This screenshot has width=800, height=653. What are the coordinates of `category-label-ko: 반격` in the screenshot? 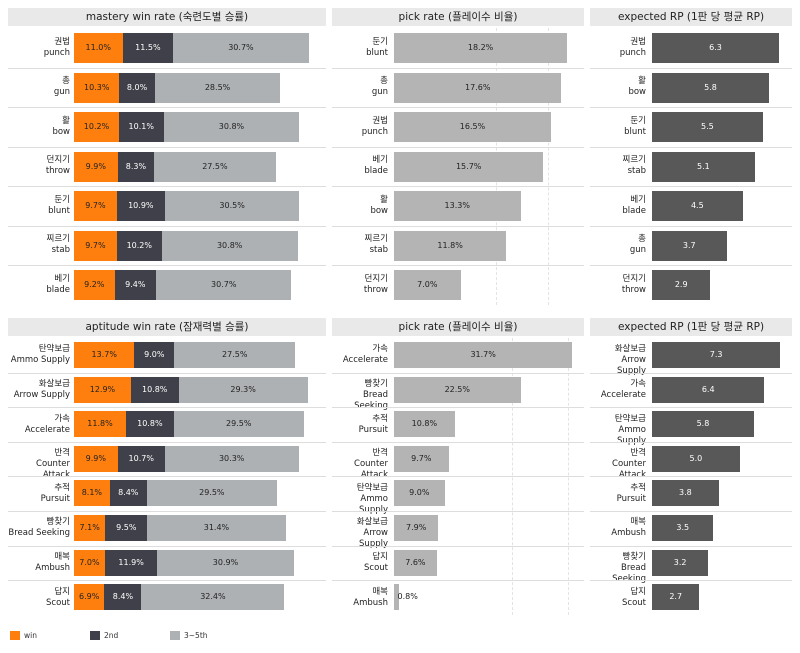 It's located at (638, 453).